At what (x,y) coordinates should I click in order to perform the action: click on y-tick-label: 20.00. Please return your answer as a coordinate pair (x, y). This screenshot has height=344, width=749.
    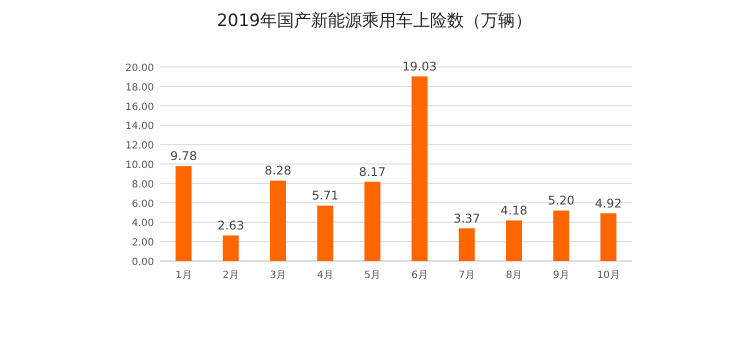
    Looking at the image, I should click on (139, 68).